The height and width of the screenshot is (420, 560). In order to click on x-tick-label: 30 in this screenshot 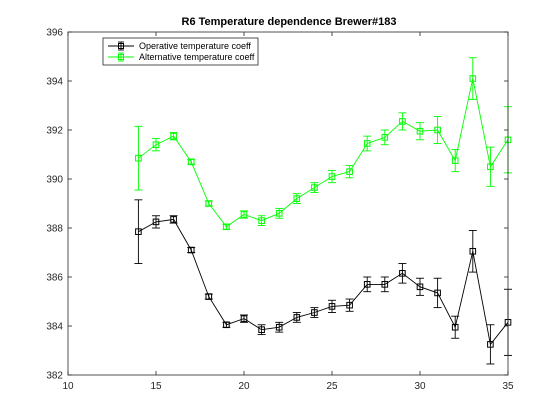, I will do `click(420, 386)`.